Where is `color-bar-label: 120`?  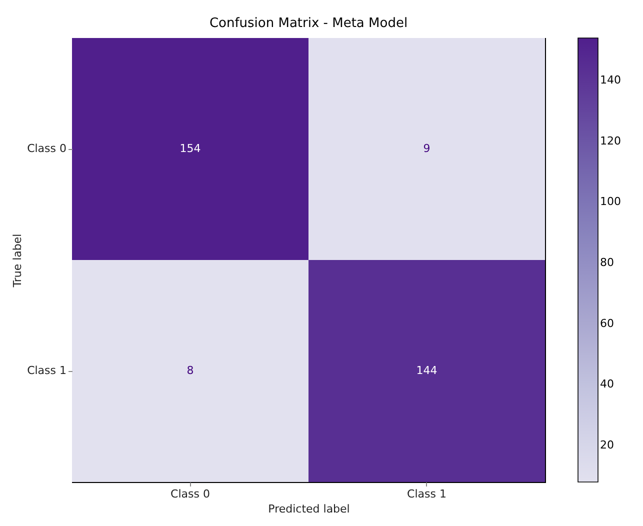
color-bar-label: 120 is located at coordinates (610, 141).